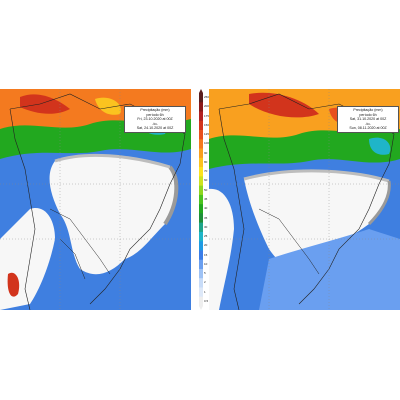  I want to click on legend-top-arrow, so click(201, 91).